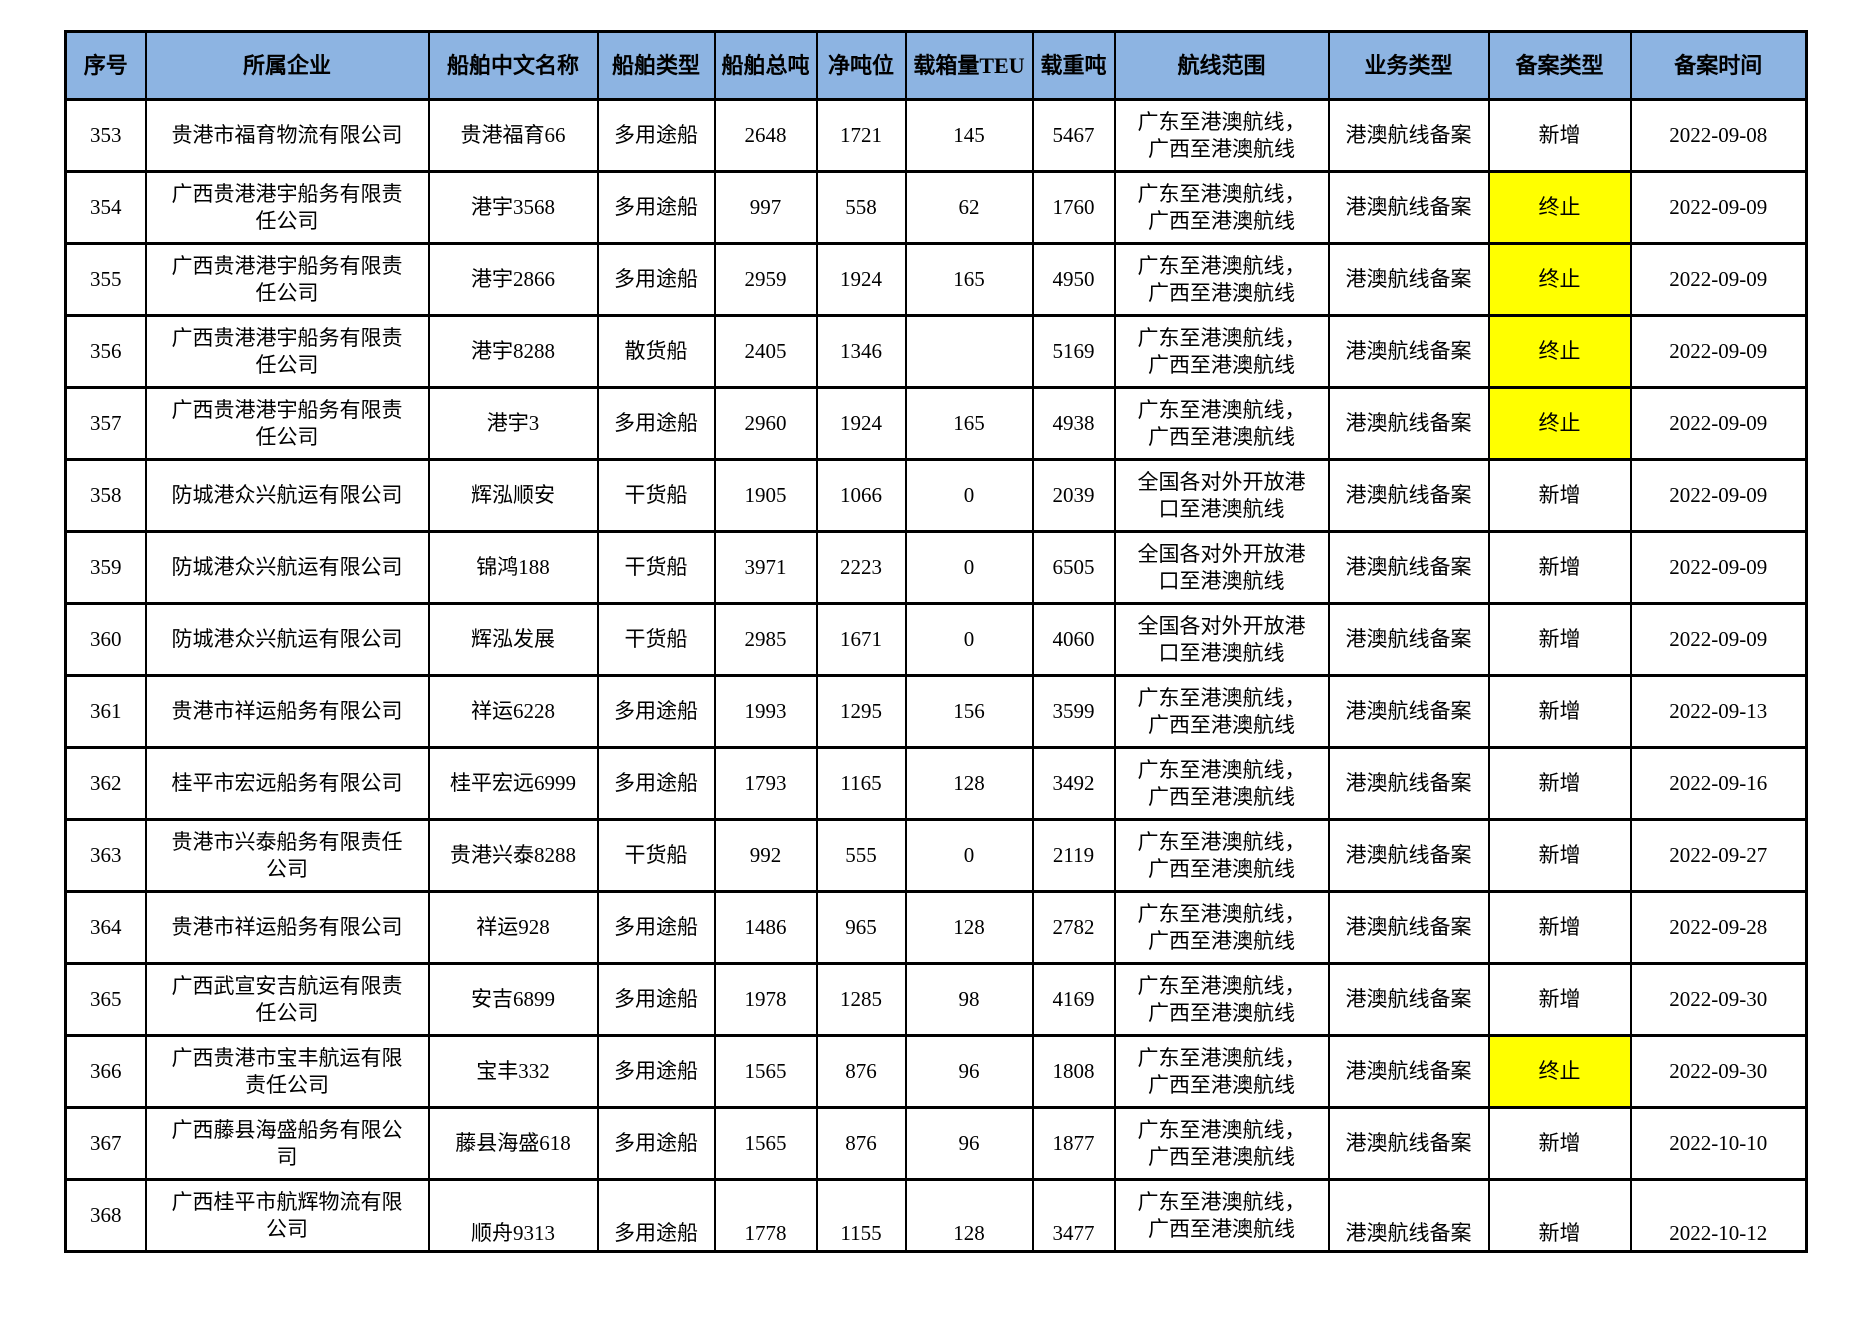 Image resolution: width=1871 pixels, height=1323 pixels. Describe the element at coordinates (287, 65) in the screenshot. I see `column-header-company: 所属企业` at that location.